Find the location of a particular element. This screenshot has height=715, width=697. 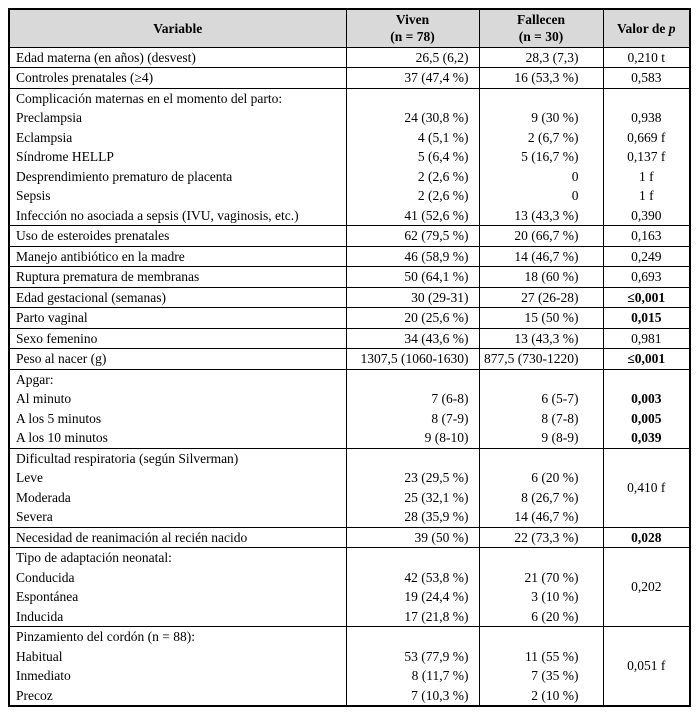

p-value: 0,015 is located at coordinates (646, 317).